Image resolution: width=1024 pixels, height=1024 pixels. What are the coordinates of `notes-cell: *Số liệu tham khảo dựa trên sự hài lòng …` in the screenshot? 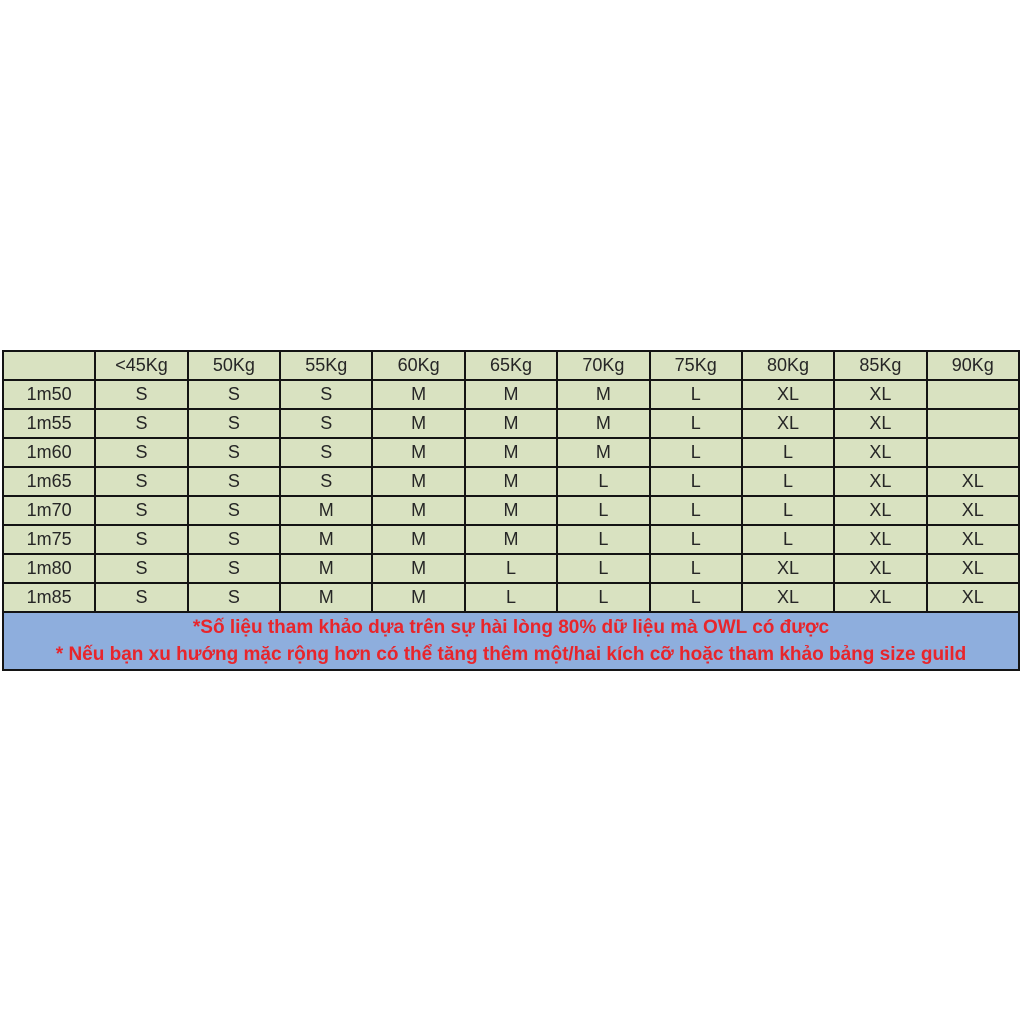 It's located at (511, 641).